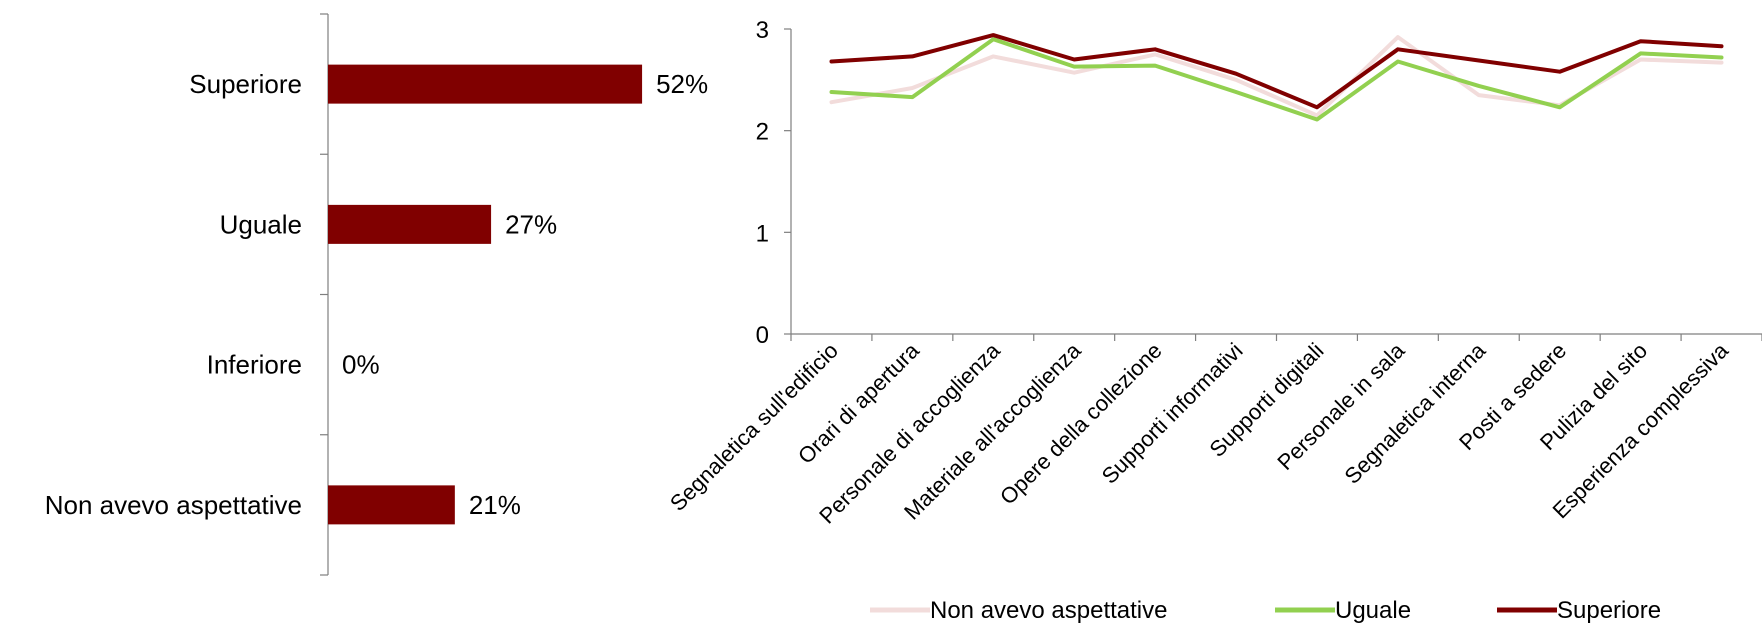  Describe the element at coordinates (682, 84) in the screenshot. I see `bar-data-label: 52%` at that location.